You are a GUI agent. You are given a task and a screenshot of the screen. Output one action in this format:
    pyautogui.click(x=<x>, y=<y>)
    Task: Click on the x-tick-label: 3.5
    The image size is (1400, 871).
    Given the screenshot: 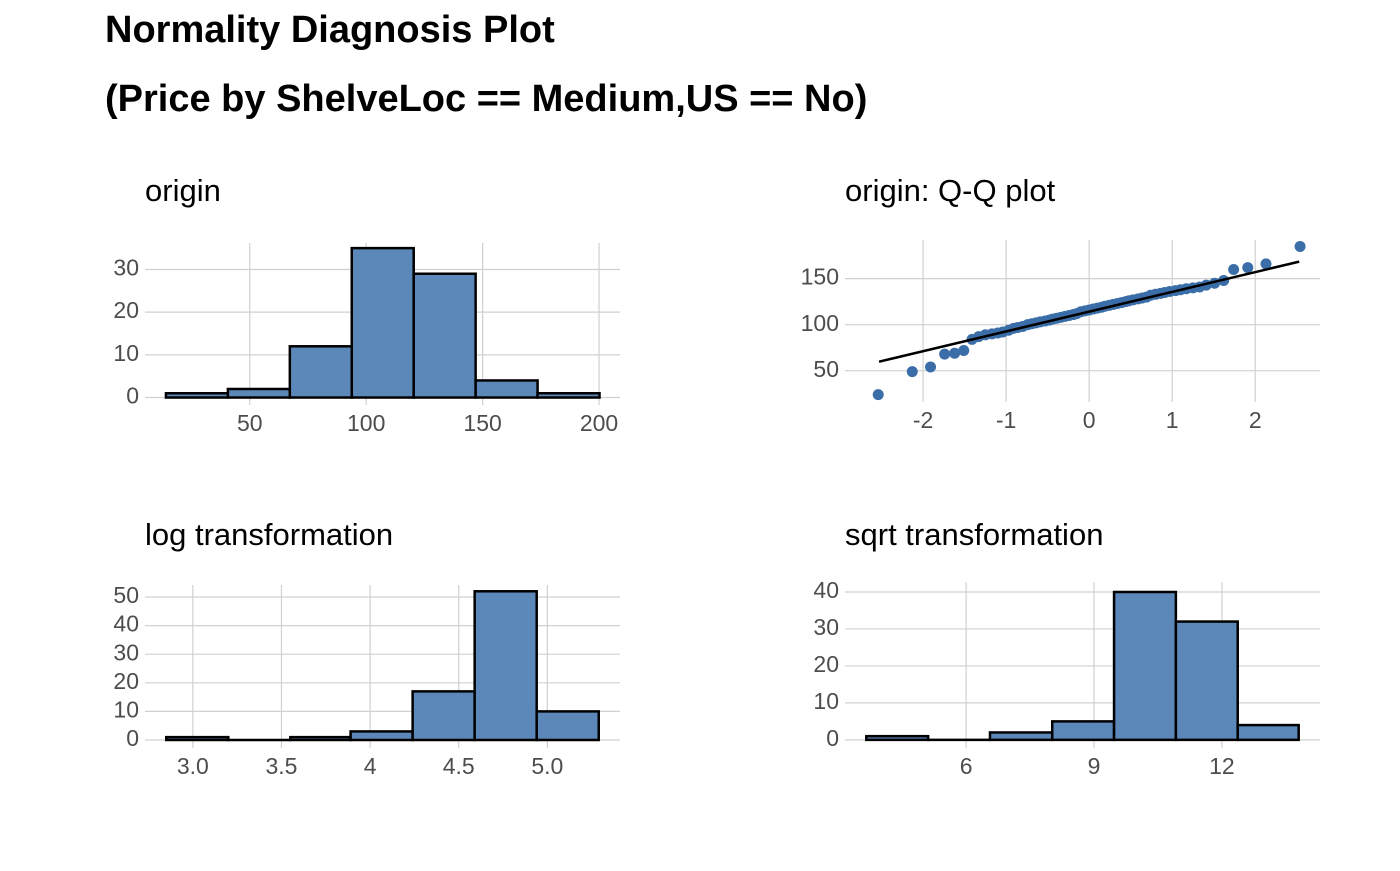 What is the action you would take?
    pyautogui.click(x=281, y=766)
    